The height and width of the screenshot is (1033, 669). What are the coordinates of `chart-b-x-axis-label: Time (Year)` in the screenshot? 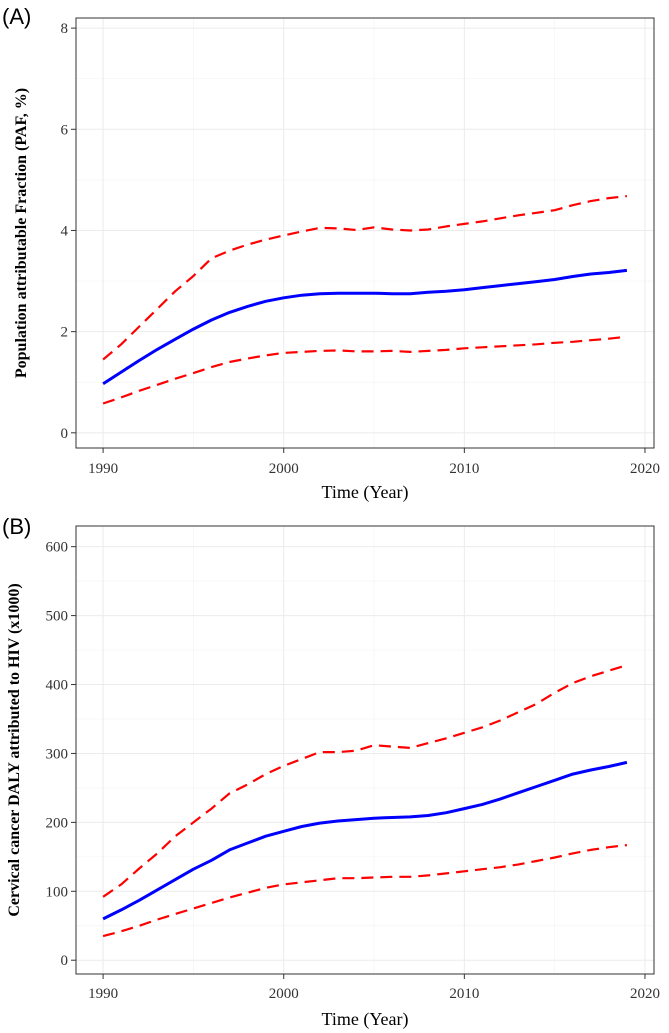 It's located at (364, 1019).